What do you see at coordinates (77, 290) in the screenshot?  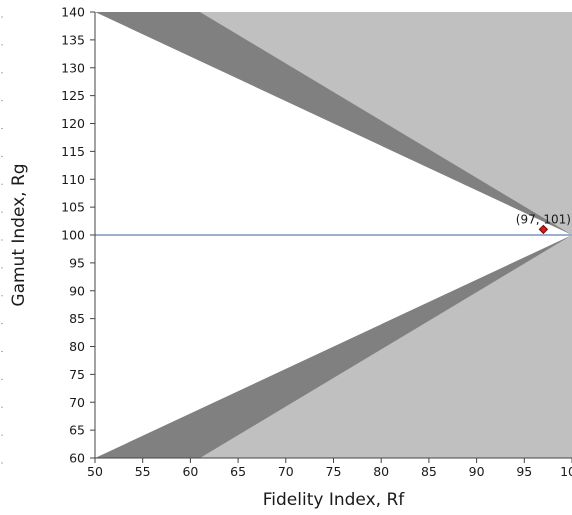 I see `y-tick-label: 90` at bounding box center [77, 290].